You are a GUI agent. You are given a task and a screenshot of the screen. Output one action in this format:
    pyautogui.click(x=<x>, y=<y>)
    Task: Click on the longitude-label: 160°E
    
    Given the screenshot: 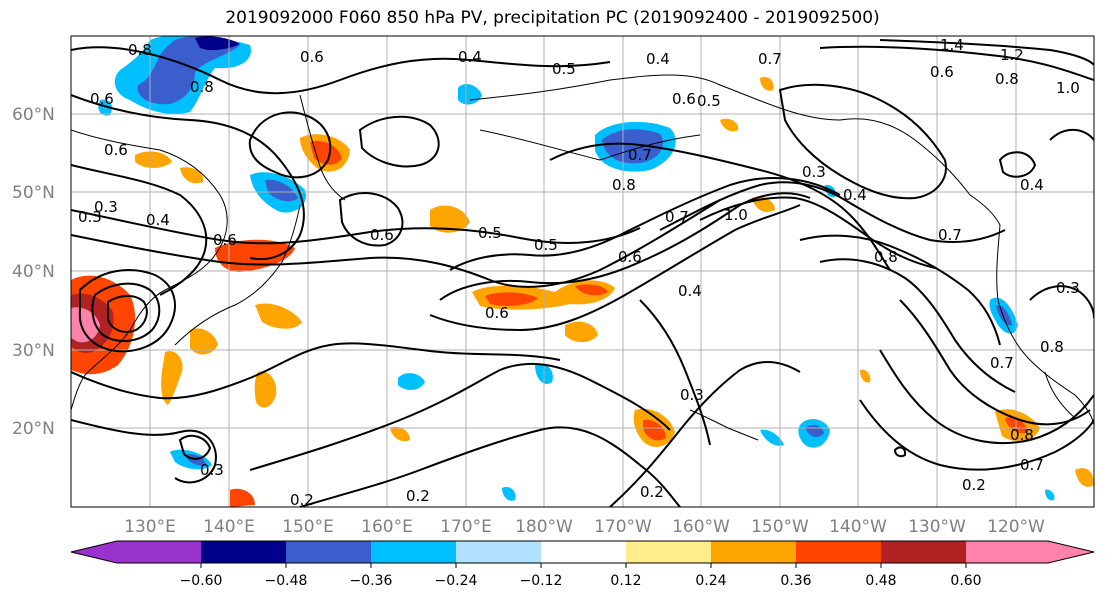 What is the action you would take?
    pyautogui.click(x=387, y=527)
    